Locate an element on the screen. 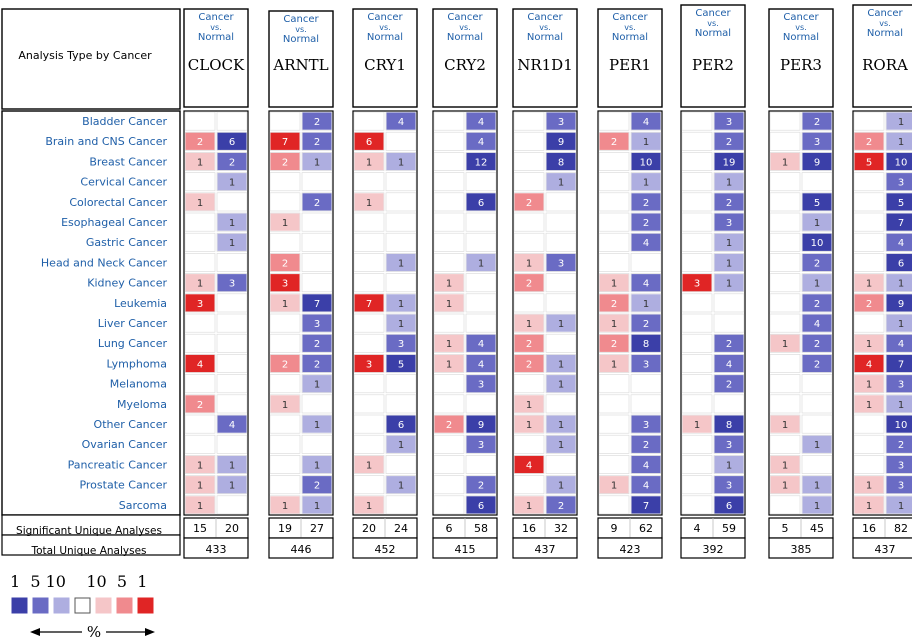  gene-name: ARNTL is located at coordinates (300, 65).